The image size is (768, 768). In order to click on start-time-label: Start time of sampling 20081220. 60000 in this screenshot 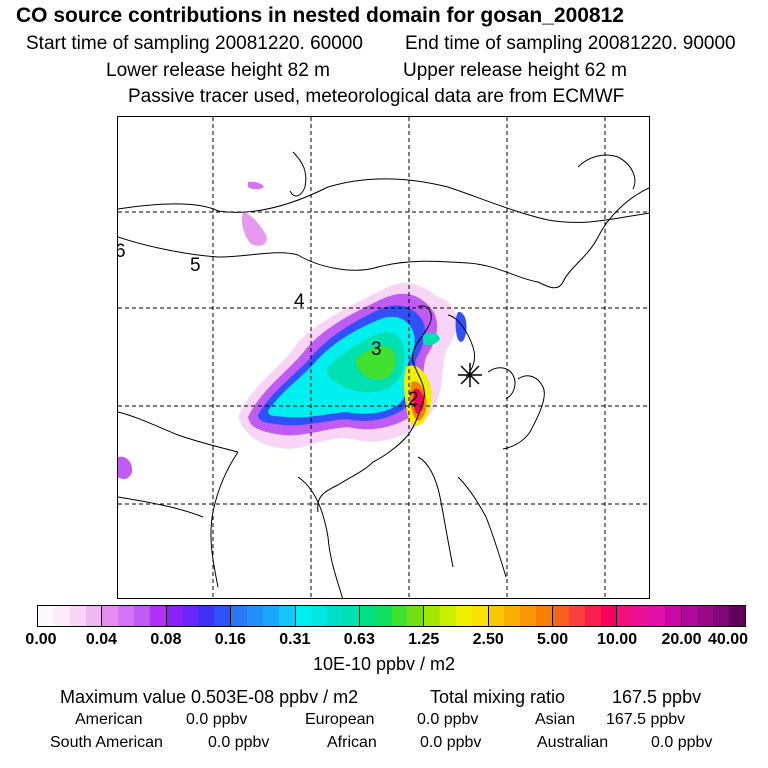, I will do `click(194, 43)`.